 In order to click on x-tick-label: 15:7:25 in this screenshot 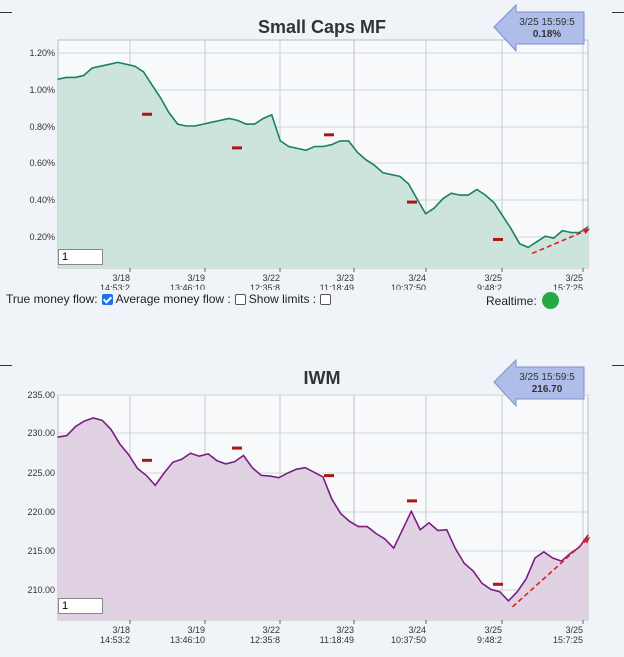, I will do `click(568, 286)`.